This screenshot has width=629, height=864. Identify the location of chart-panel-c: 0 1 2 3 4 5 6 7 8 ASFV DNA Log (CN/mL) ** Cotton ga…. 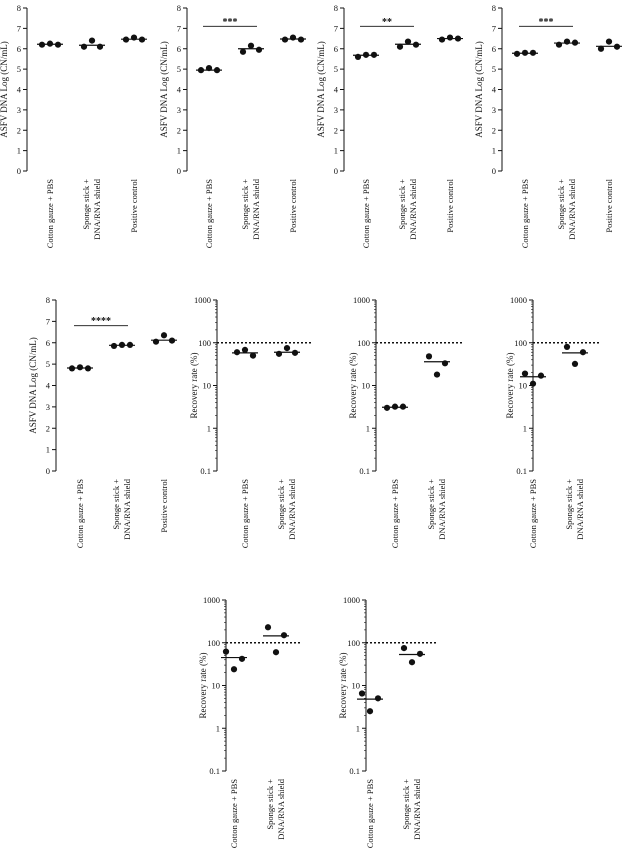
(389, 125).